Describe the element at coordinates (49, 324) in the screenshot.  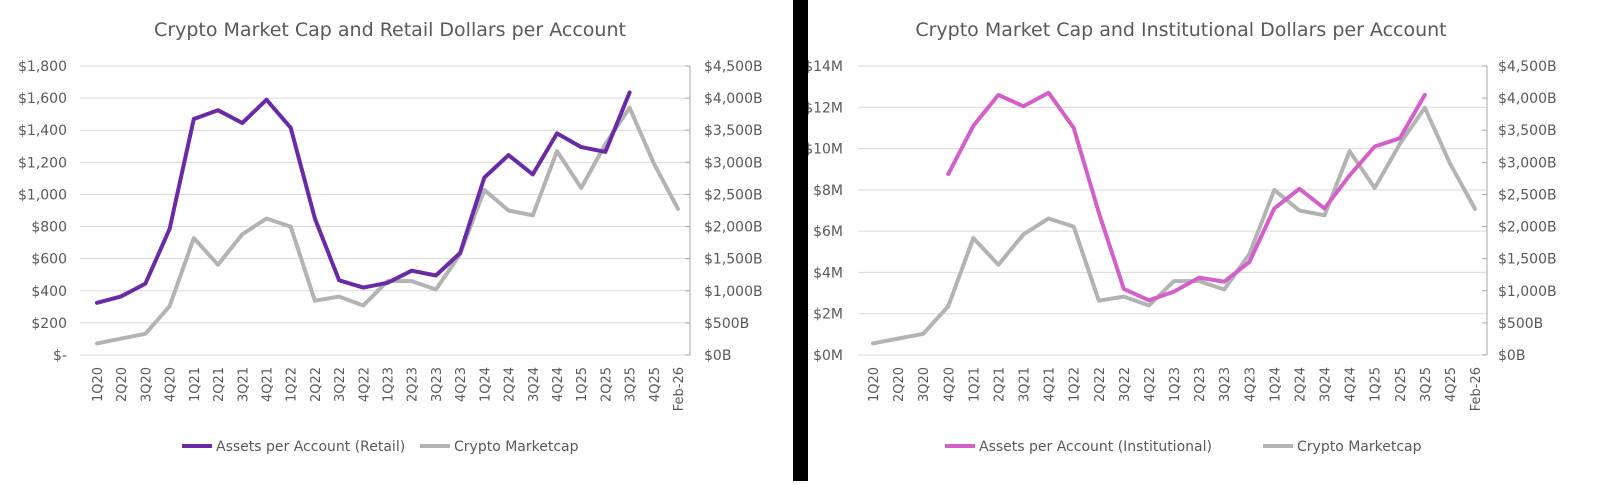
I see `left-axis-tick-label: $200` at that location.